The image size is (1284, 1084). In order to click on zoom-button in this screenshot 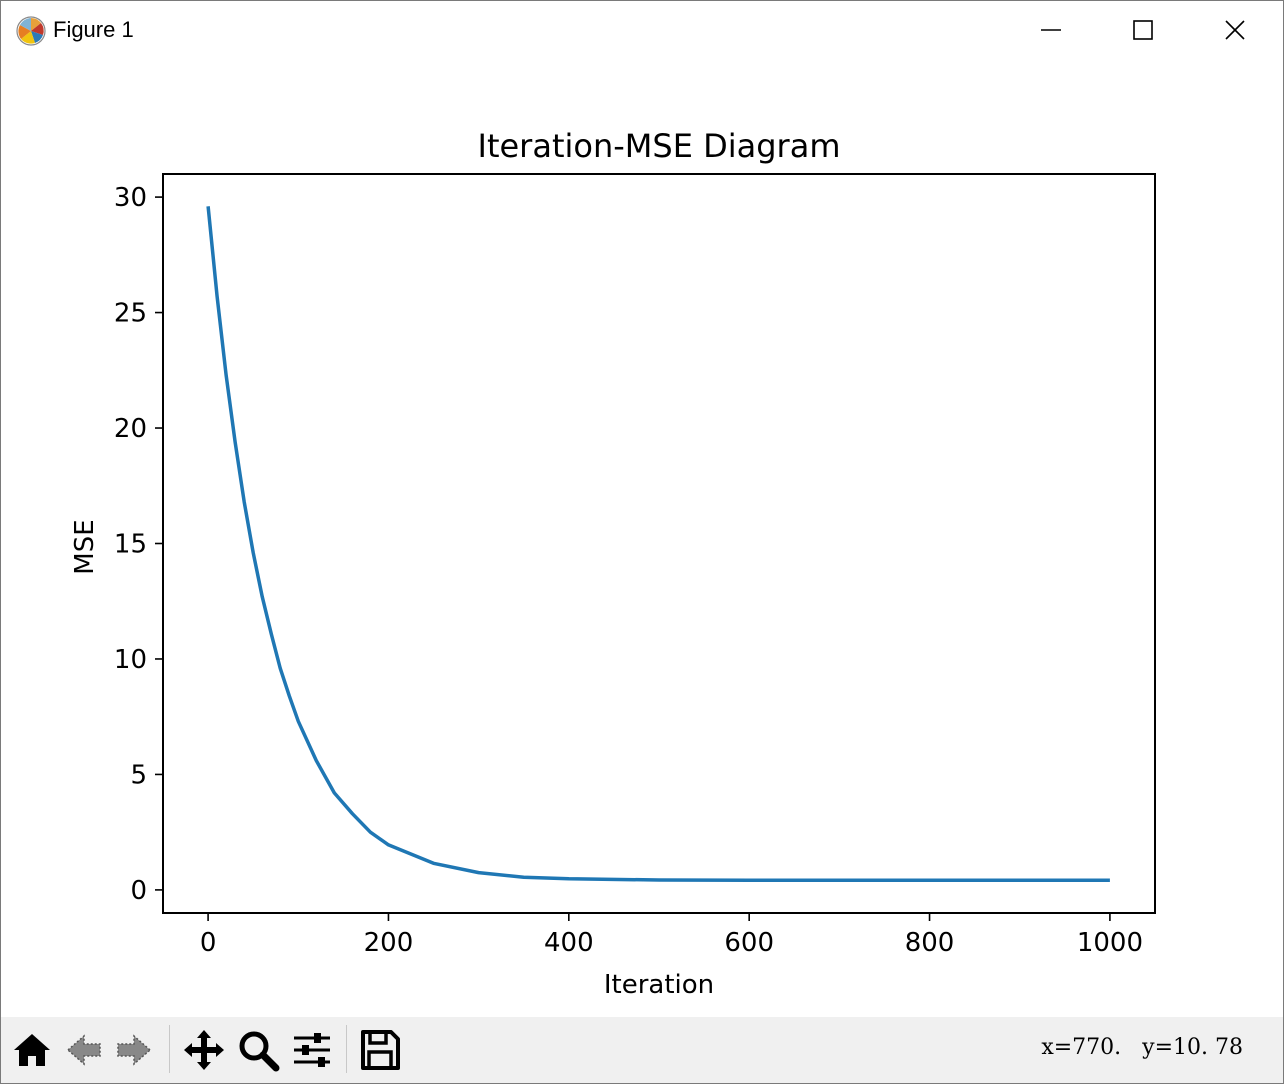, I will do `click(258, 1050)`.